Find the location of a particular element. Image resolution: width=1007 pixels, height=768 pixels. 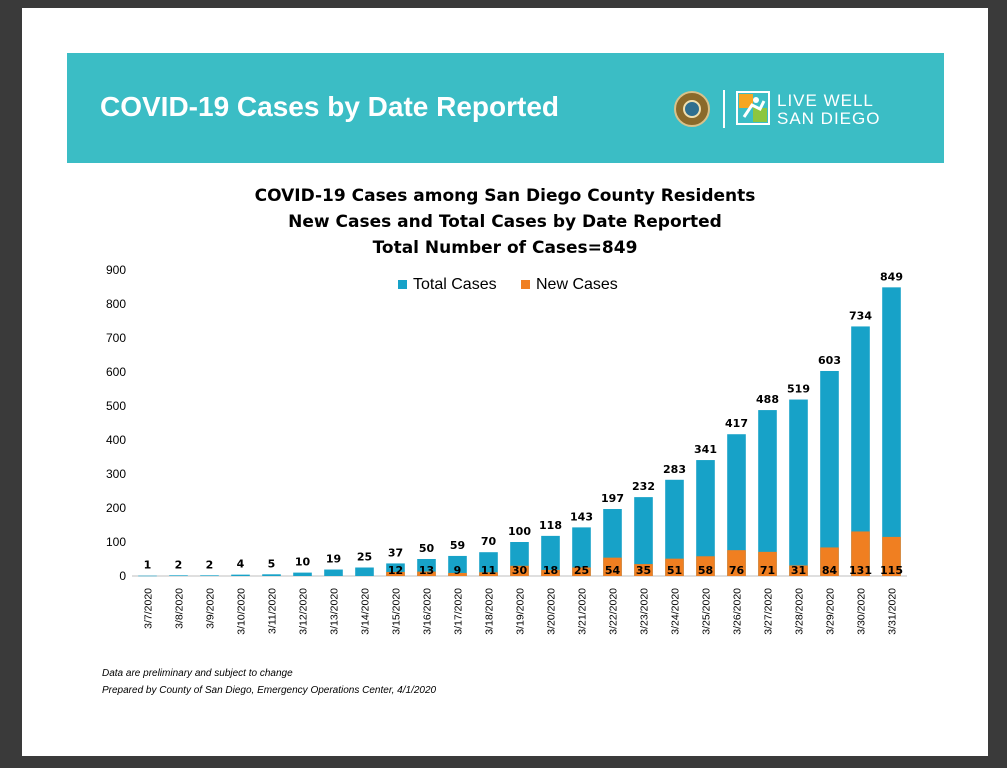

data-label-new: 25 is located at coordinates (581, 570).